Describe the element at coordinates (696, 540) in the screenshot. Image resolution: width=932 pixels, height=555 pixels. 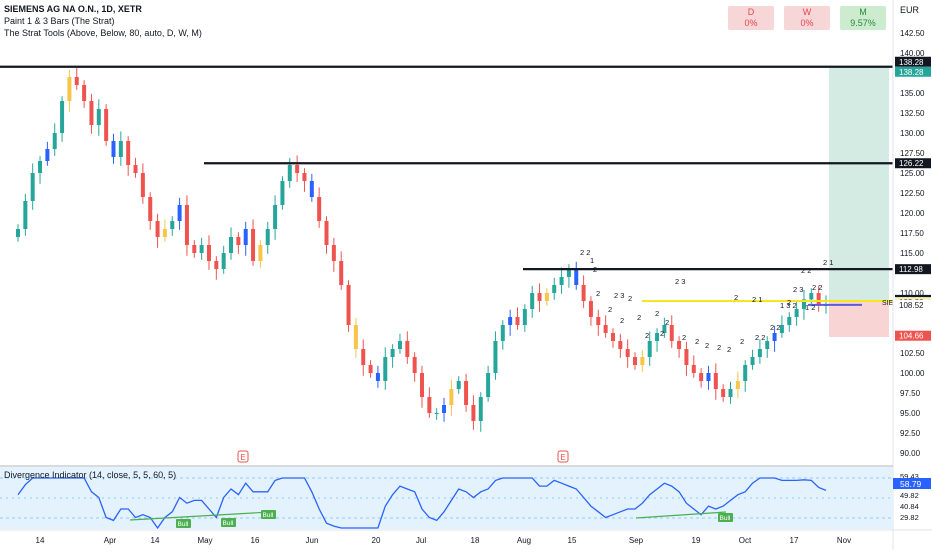
I see `time-tick-label: 19` at that location.